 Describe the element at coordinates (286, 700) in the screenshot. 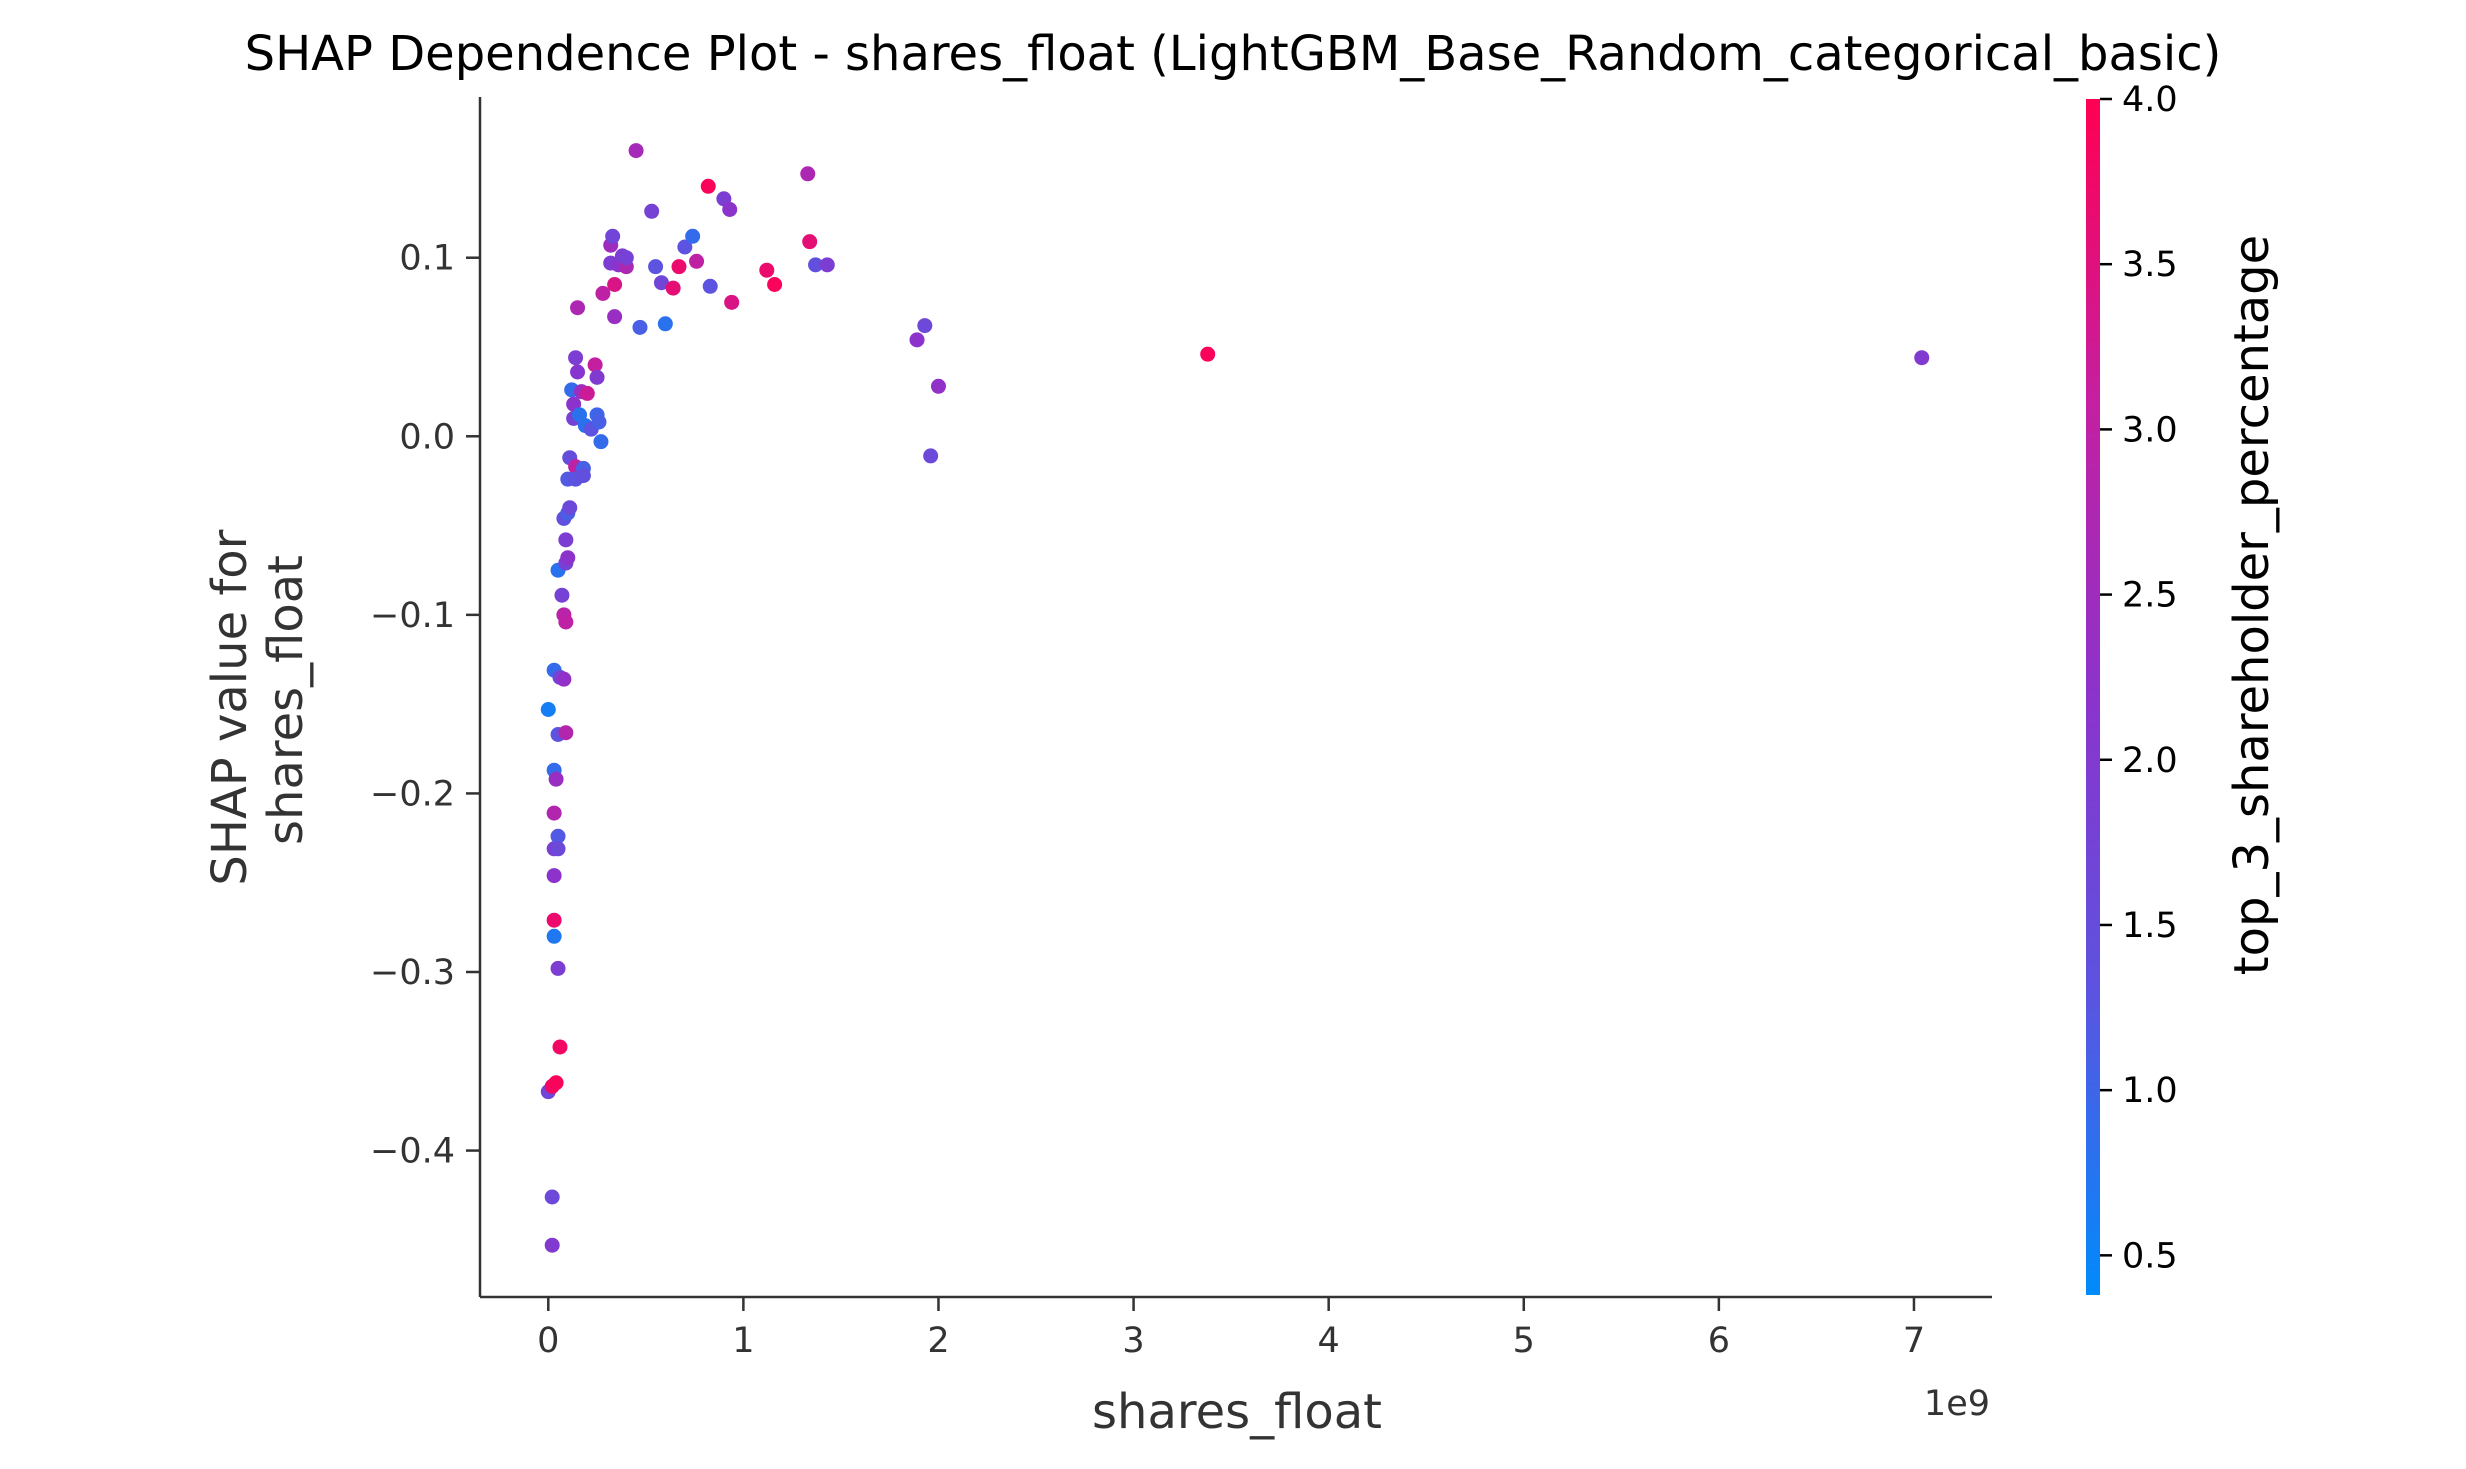

I see `y-axis-title-line-2: shares_float` at that location.